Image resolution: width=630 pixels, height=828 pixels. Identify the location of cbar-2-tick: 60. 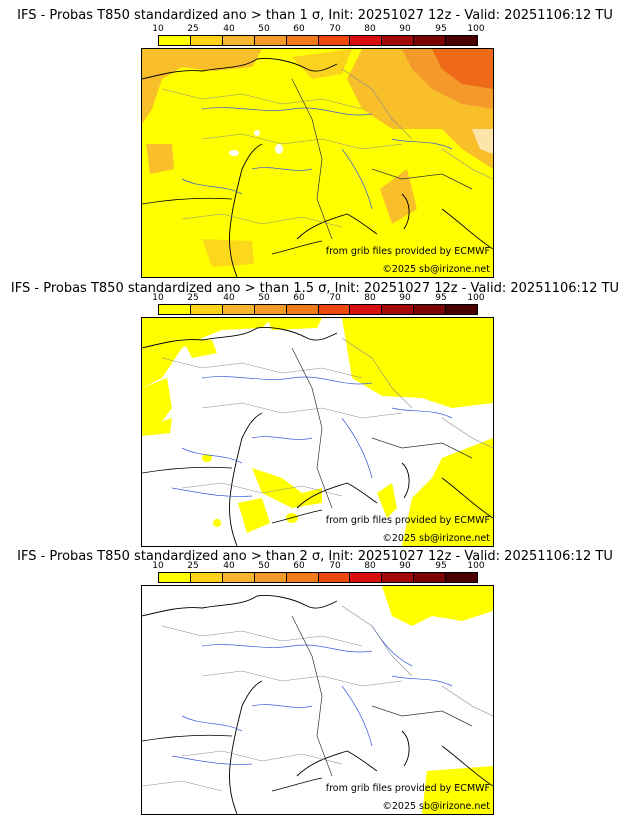
(299, 298).